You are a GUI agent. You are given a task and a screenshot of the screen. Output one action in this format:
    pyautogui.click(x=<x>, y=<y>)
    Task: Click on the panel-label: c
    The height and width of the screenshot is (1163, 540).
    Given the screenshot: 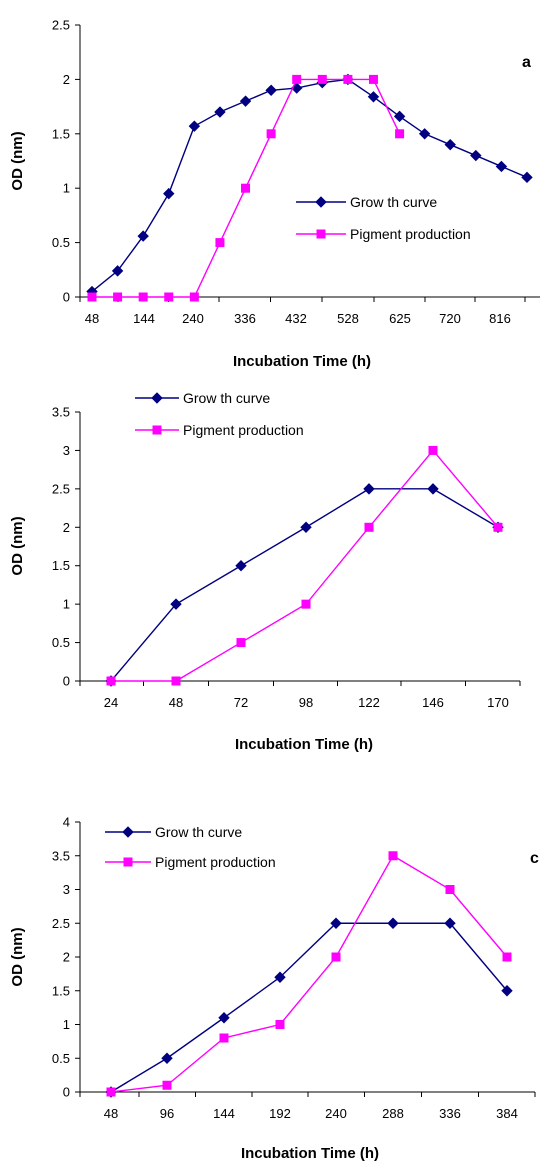 What is the action you would take?
    pyautogui.click(x=534, y=858)
    